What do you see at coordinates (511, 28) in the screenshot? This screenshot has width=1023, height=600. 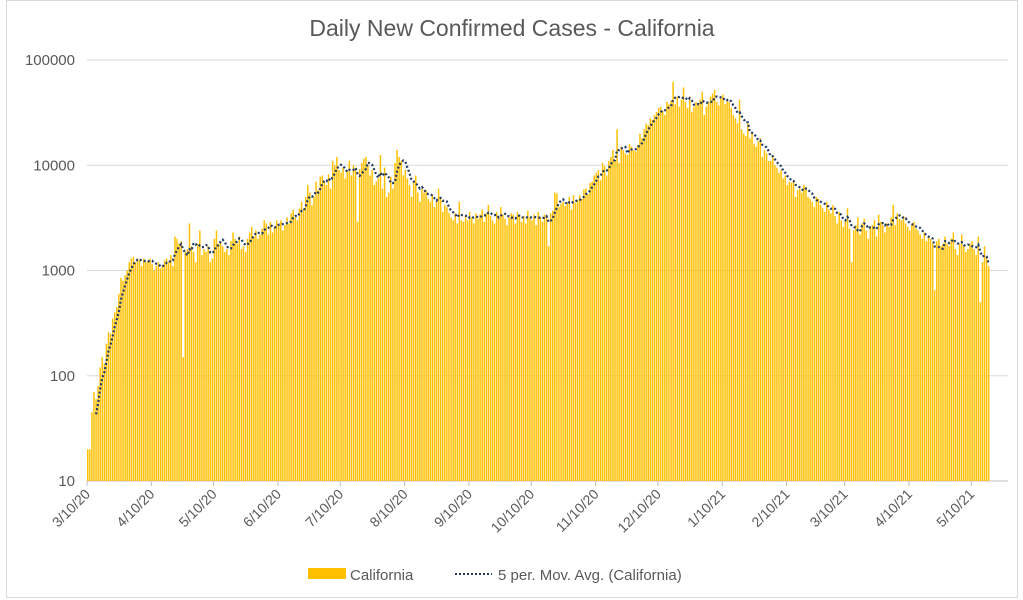 I see `chart-title: Daily New Confirmed Cases - California` at bounding box center [511, 28].